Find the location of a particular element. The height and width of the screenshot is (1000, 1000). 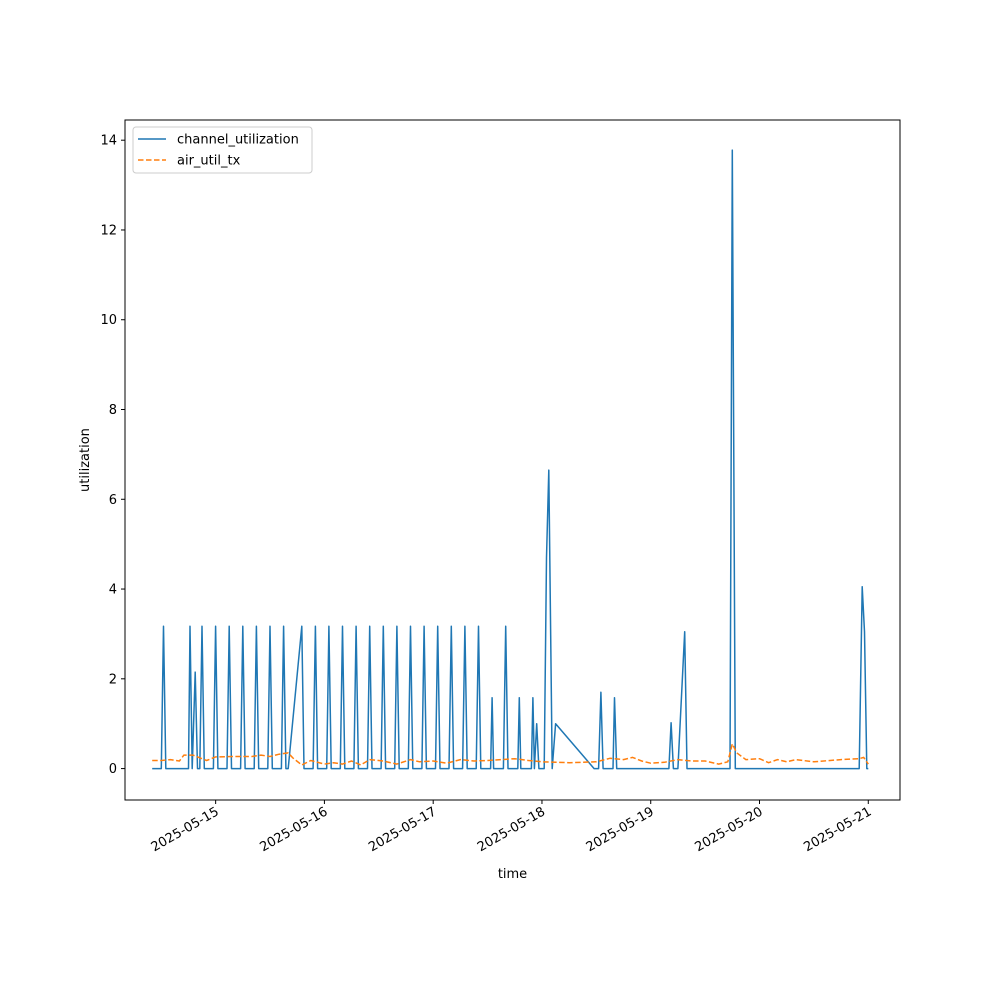

y-tick-label: 0 is located at coordinates (113, 769).